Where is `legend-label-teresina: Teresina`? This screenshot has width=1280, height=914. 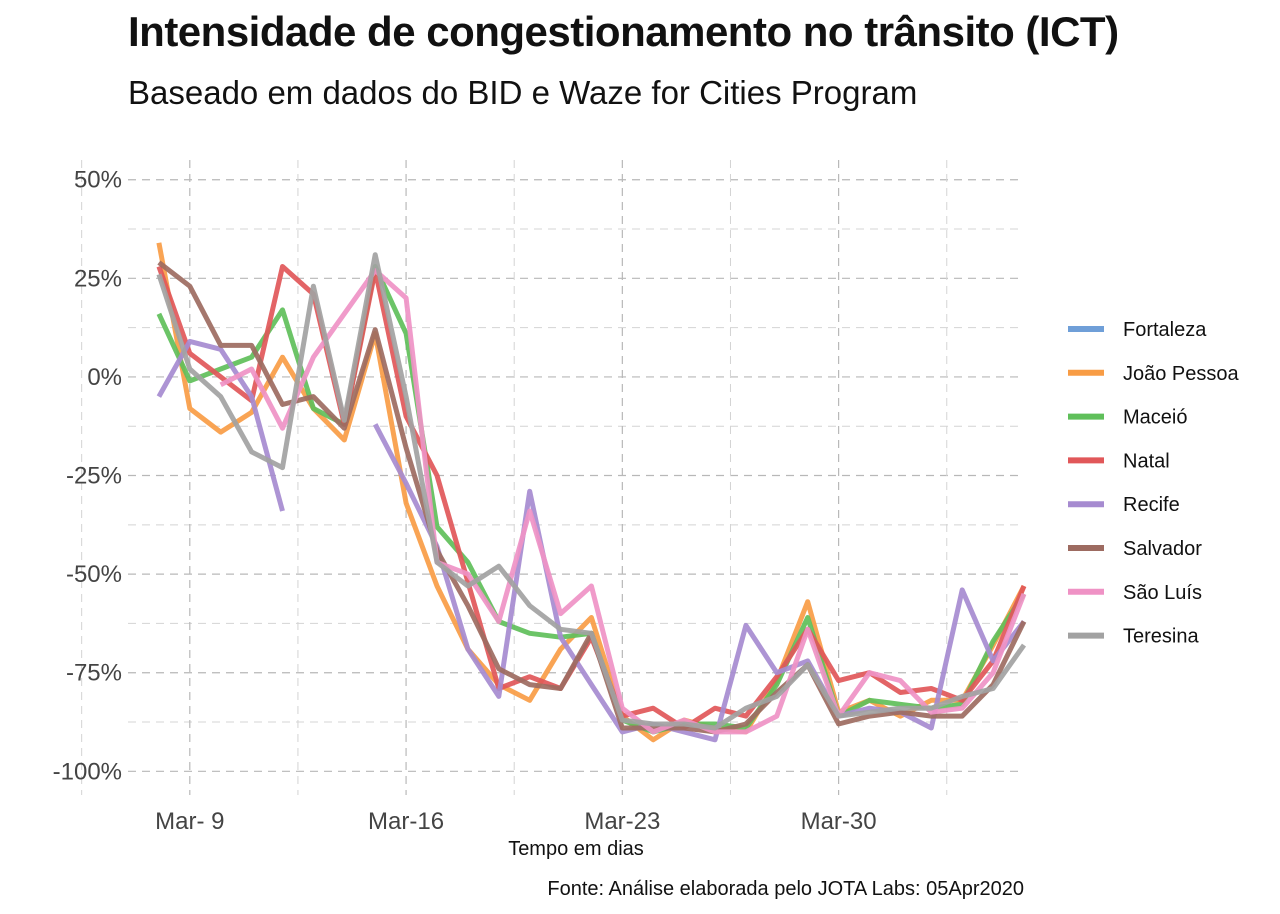 legend-label-teresina: Teresina is located at coordinates (1161, 637).